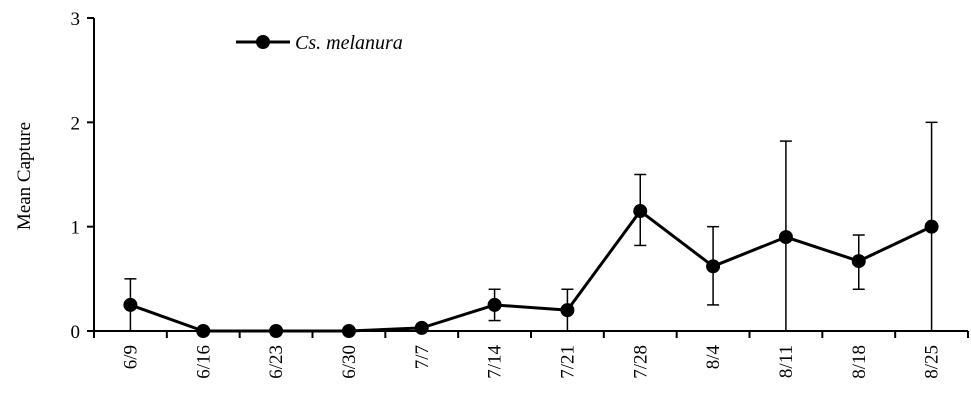 The width and height of the screenshot is (971, 396). Describe the element at coordinates (276, 362) in the screenshot. I see `x-tick-label: 6/23` at that location.